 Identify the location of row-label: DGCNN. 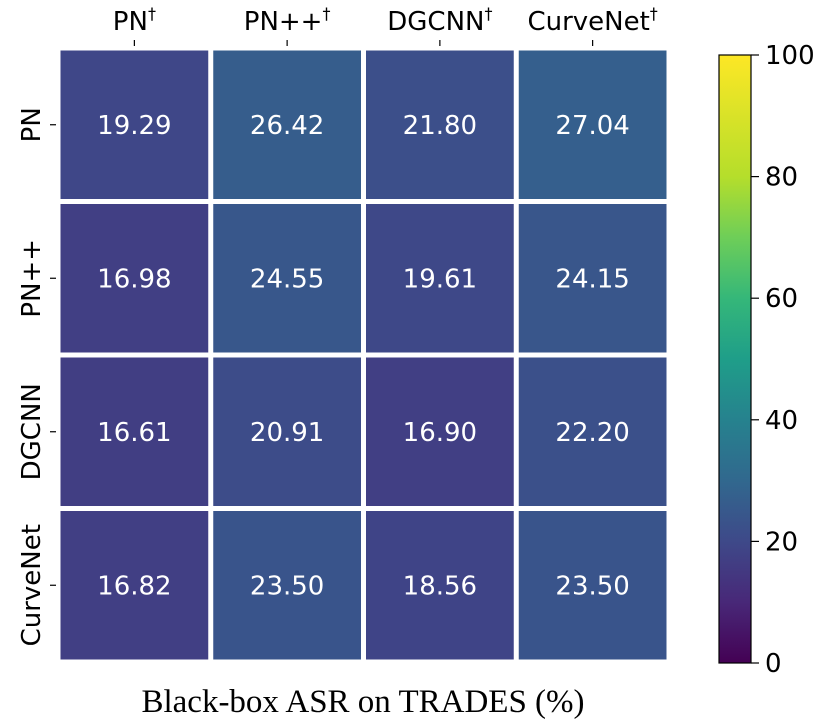
(32, 431).